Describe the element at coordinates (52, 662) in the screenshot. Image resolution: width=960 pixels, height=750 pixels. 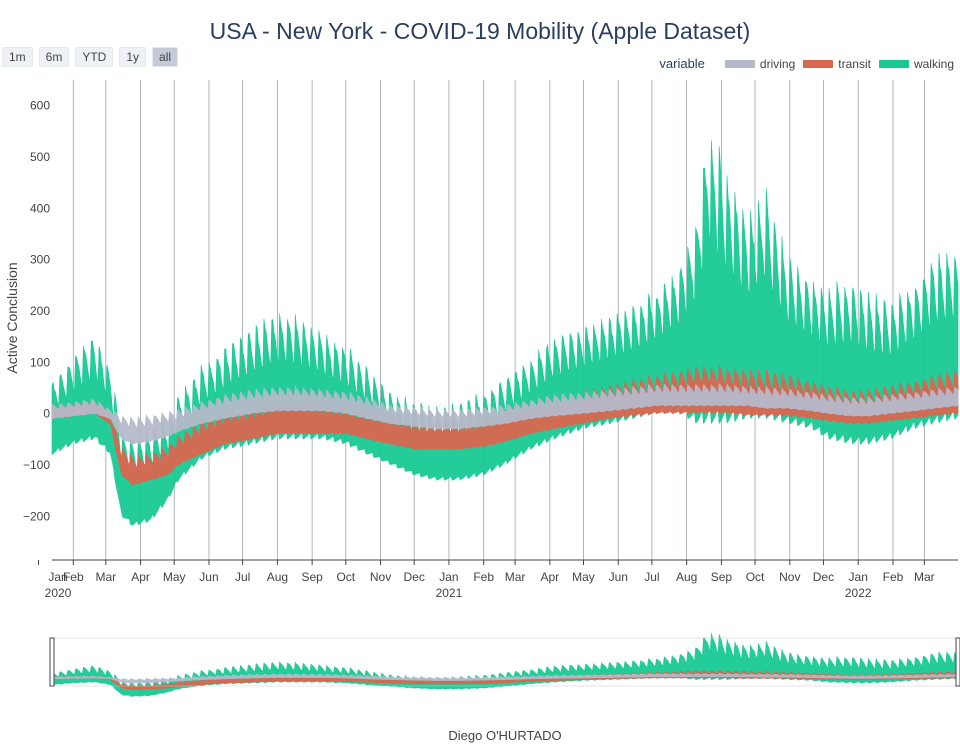
I see `range-slider-handle-left` at that location.